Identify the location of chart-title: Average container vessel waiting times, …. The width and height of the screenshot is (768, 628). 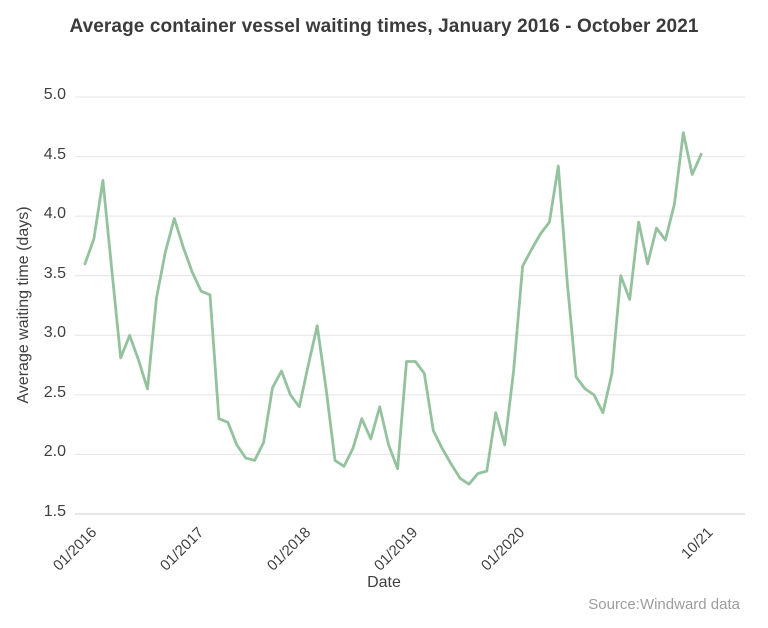
(384, 26).